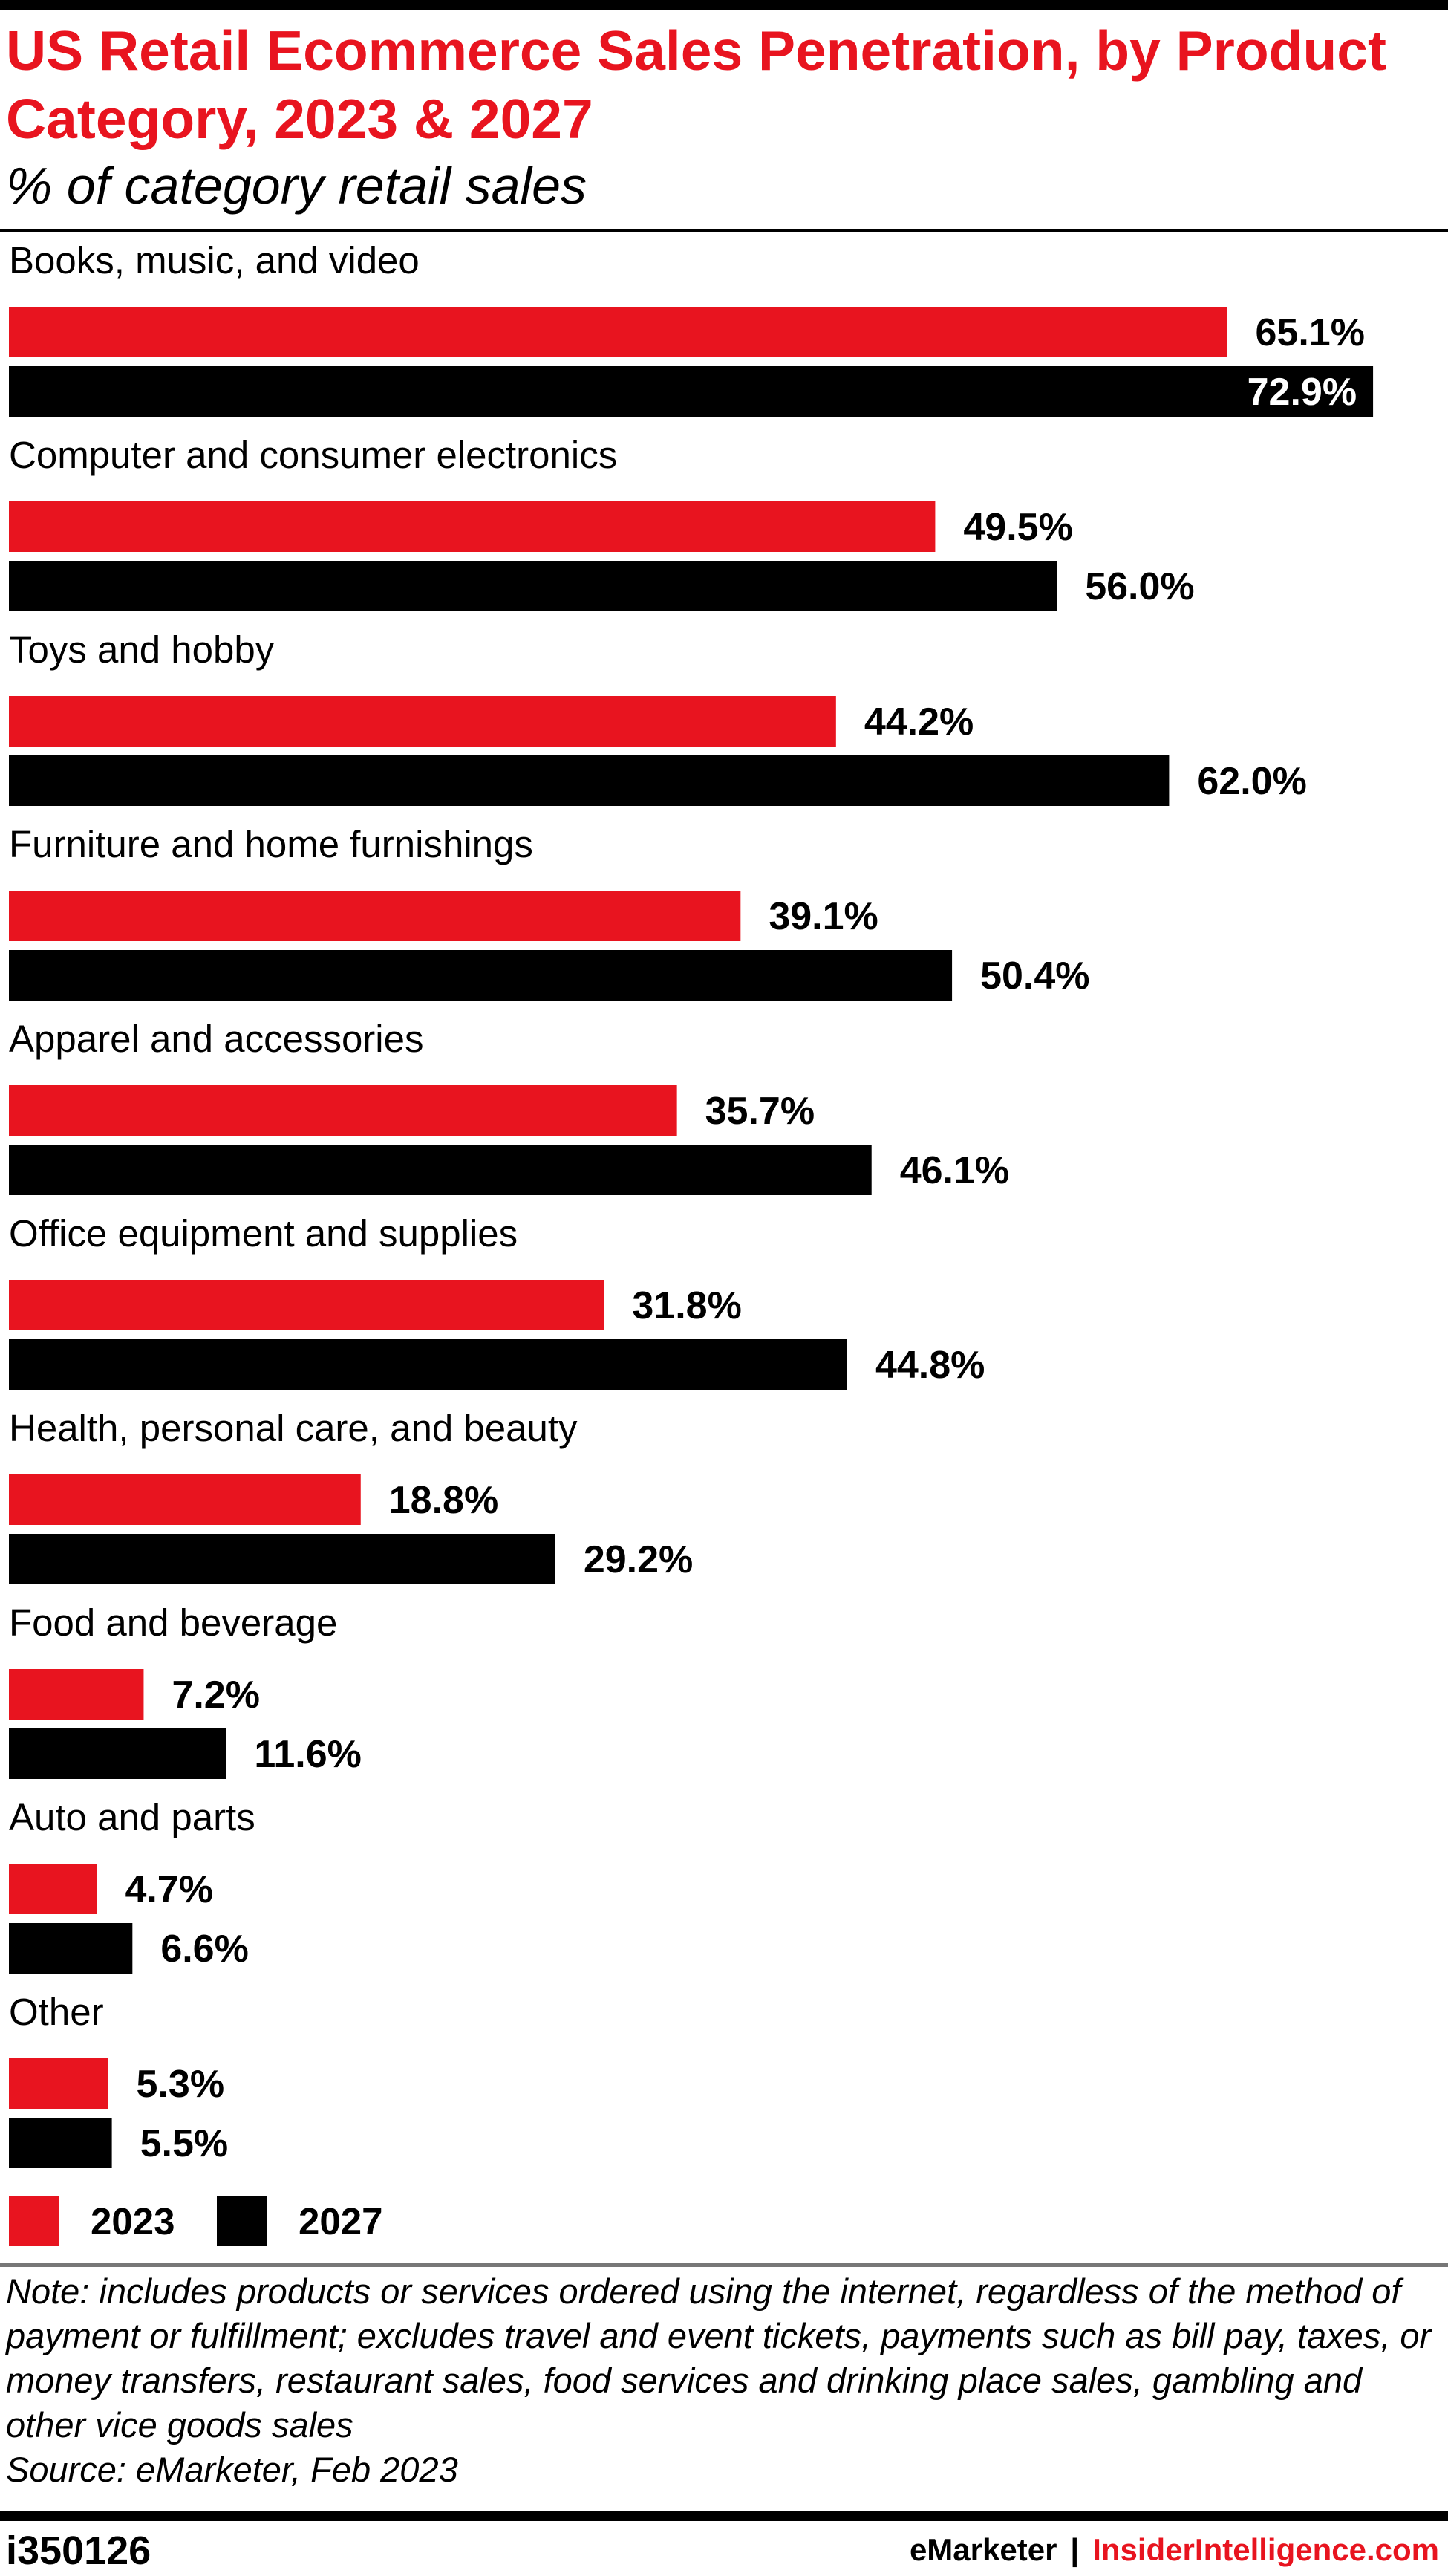  I want to click on value-label-2027: 6.6%, so click(204, 1949).